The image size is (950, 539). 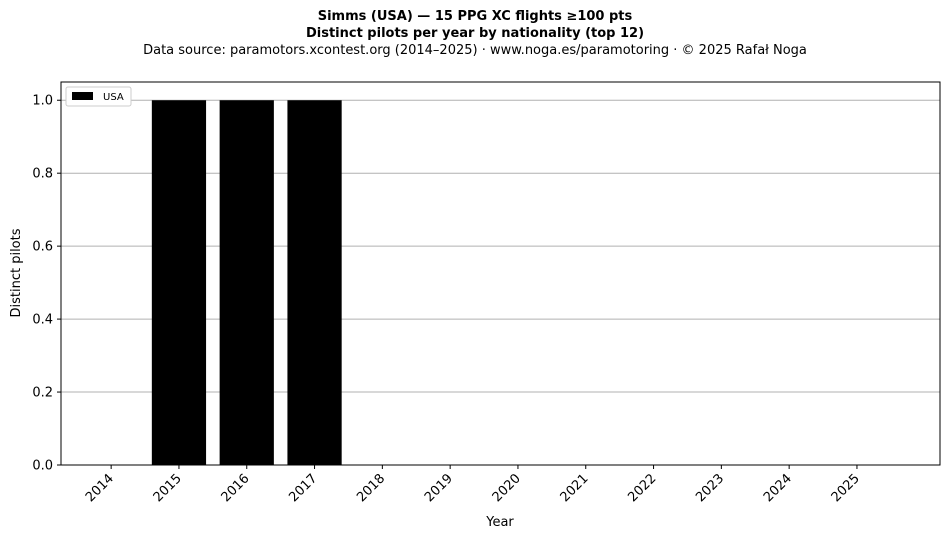 I want to click on x-tick-label: 2016, so click(x=236, y=488).